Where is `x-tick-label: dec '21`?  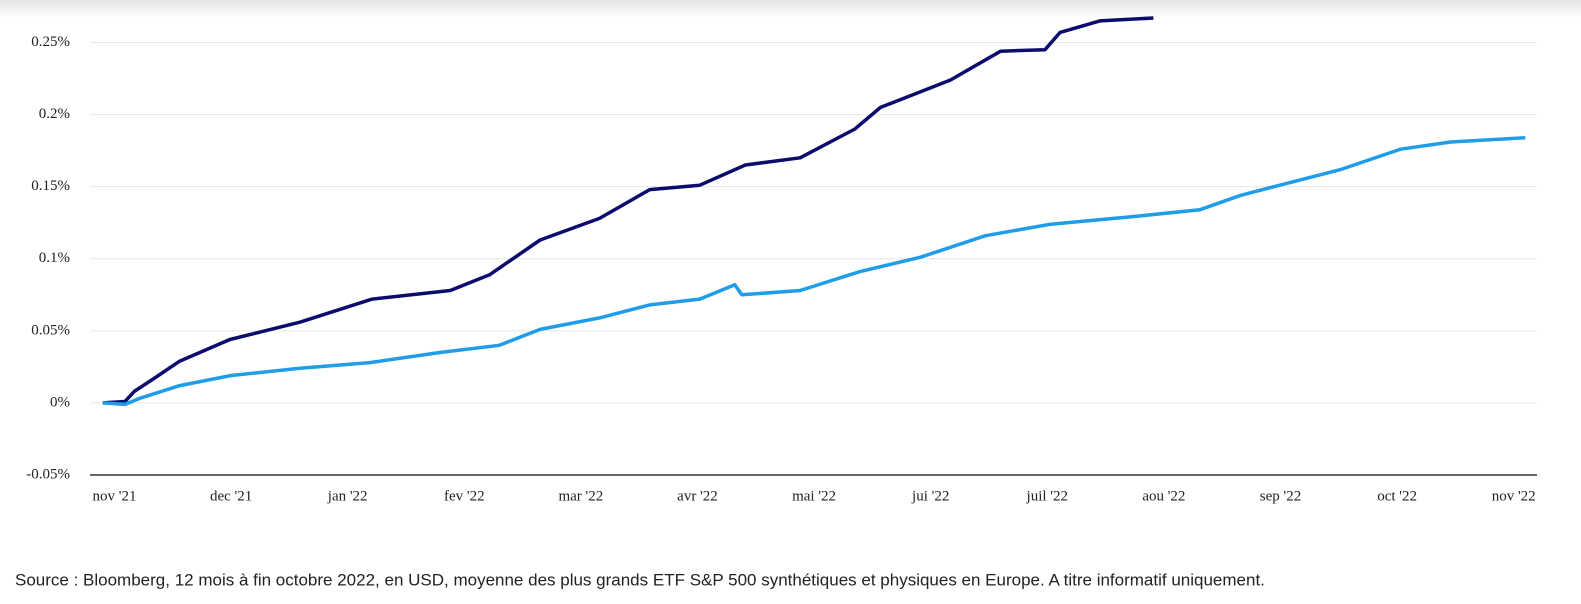
x-tick-label: dec '21 is located at coordinates (231, 496).